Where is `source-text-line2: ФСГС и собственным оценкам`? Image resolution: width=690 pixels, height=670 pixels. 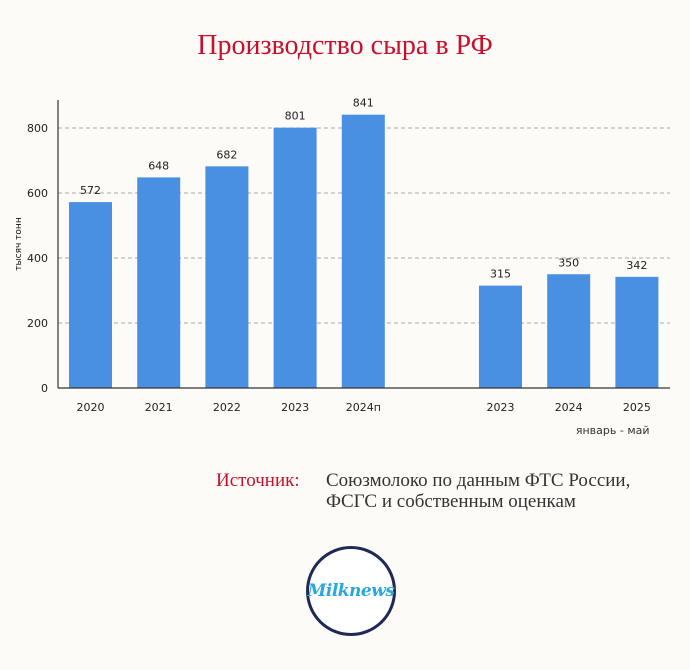
source-text-line2: ФСГС и собственным оценкам is located at coordinates (451, 501).